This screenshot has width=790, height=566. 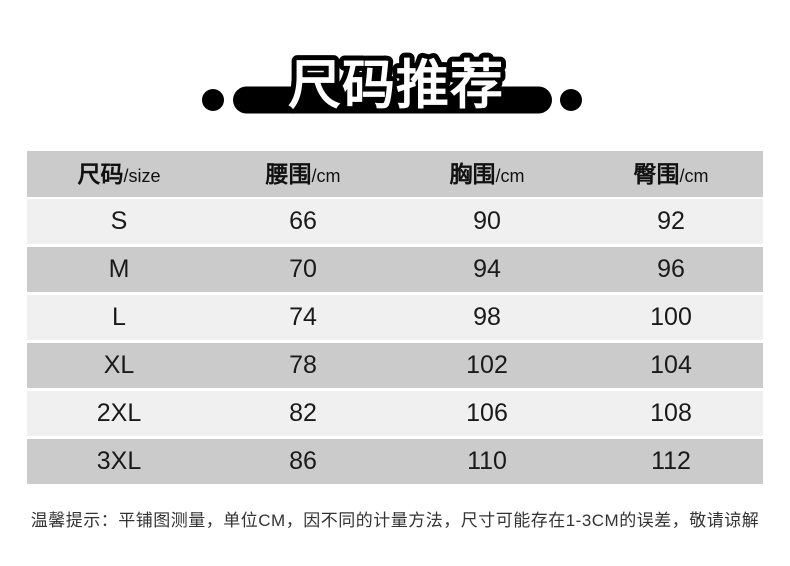 I want to click on cell-waist: 86, so click(x=303, y=461).